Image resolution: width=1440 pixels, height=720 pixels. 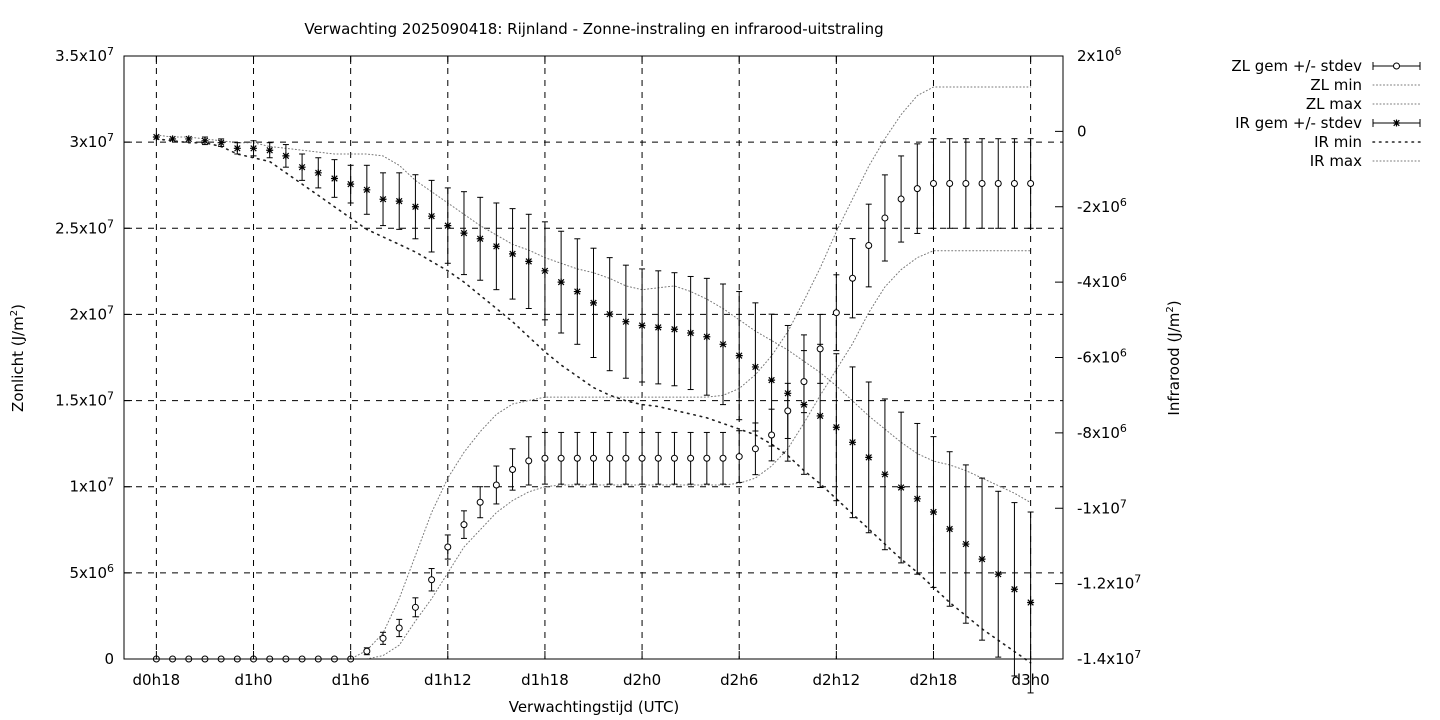 I want to click on x-tick-label: d1h6, so click(x=351, y=680).